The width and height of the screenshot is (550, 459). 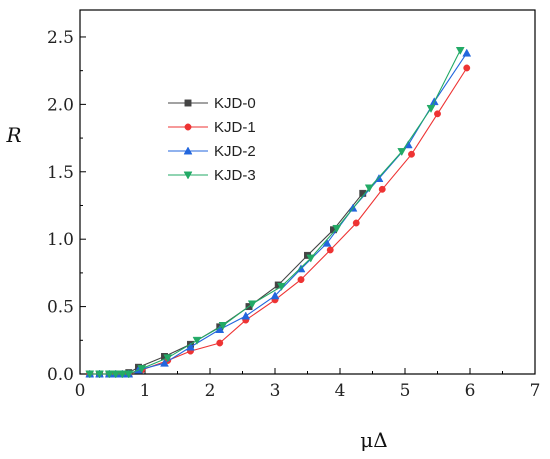 I want to click on y-tick-label: 2.0, so click(x=60, y=105).